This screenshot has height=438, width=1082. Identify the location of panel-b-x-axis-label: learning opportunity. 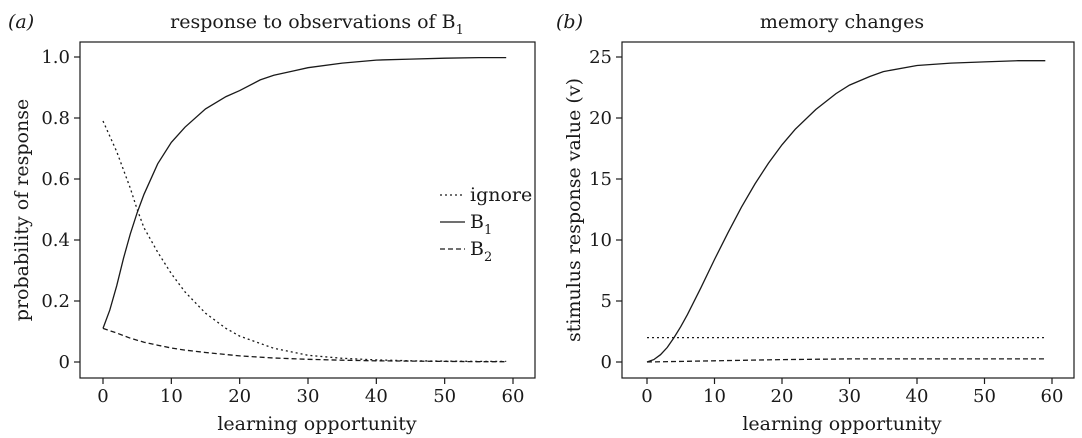
(842, 424).